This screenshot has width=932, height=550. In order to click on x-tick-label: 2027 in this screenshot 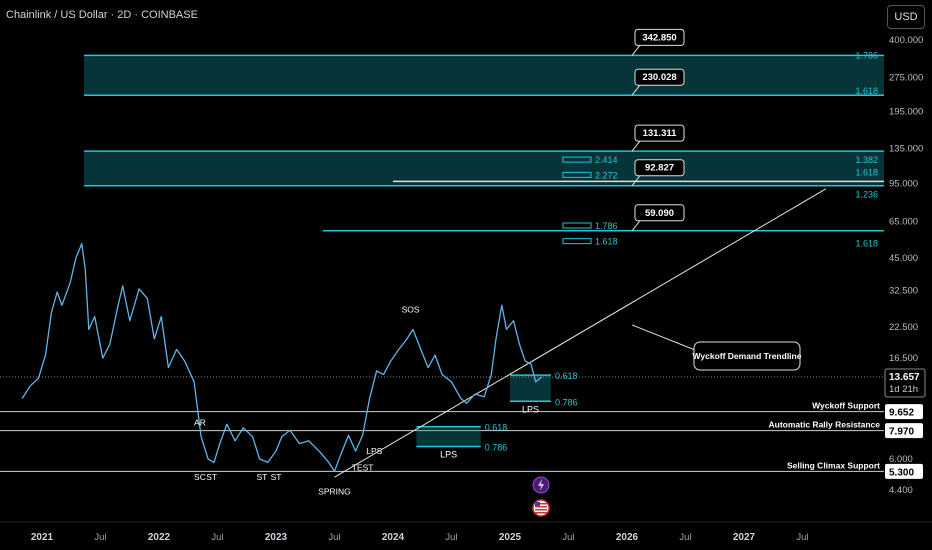, I will do `click(744, 537)`.